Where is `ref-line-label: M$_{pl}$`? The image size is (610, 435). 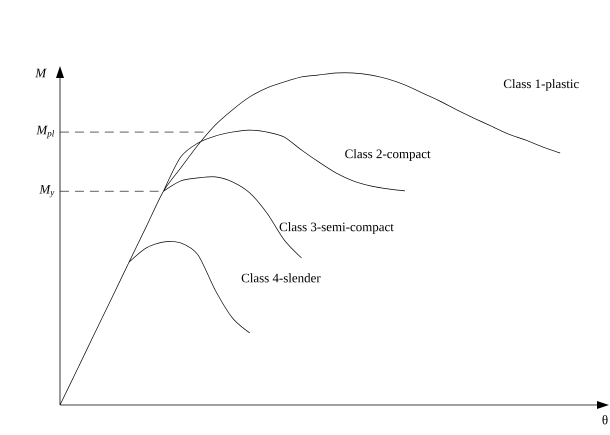
ref-line-label: M$_{pl}$ is located at coordinates (45, 132).